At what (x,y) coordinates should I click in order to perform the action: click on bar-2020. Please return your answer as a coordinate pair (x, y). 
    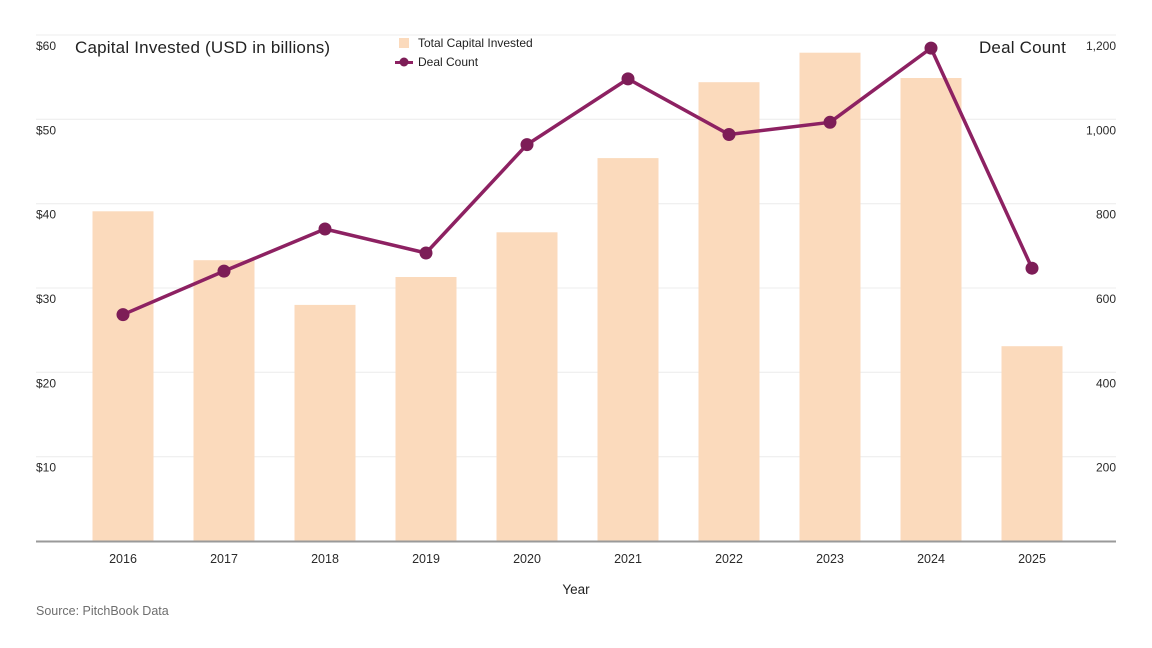
    Looking at the image, I should click on (527, 387).